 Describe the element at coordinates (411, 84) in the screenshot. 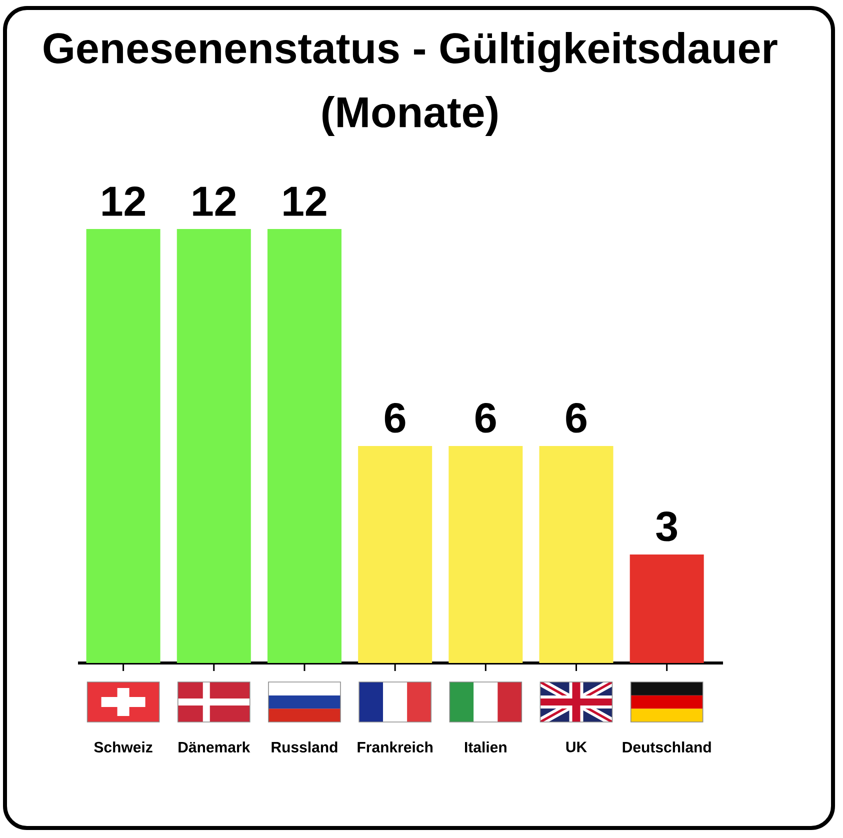

I see `chart-title: Genesenenstatus - Gültigkeitsdauer (Monate)` at that location.